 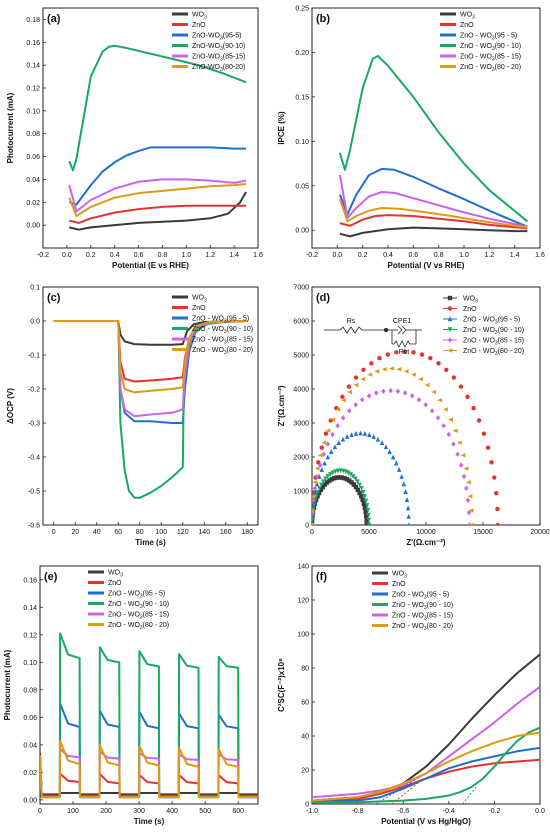 I want to click on legend-label-rest: (90-10), so click(x=234, y=46).